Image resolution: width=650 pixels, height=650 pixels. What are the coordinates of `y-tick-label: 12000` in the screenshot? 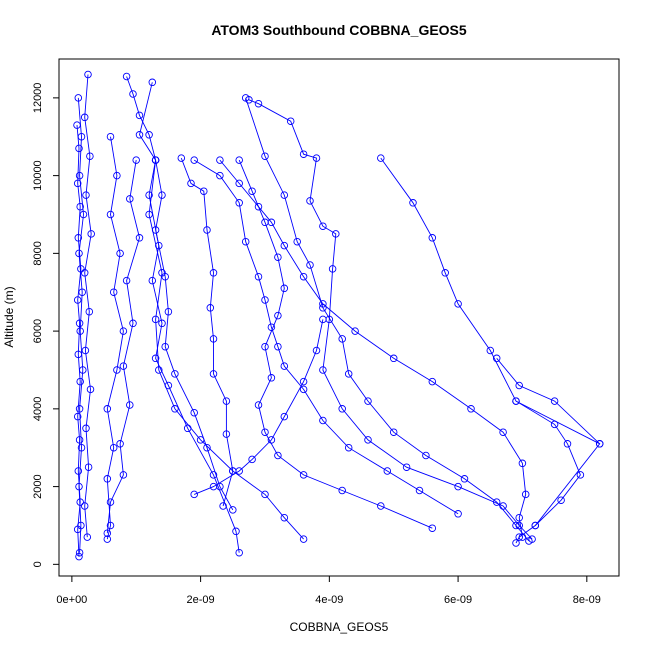 It's located at (38, 98).